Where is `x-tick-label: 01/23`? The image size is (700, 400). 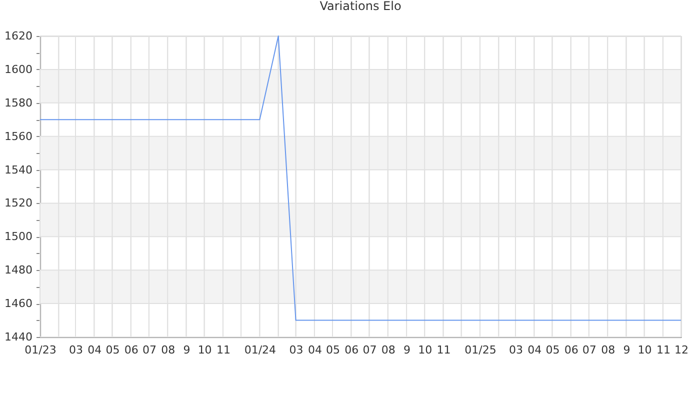 x-tick-label: 01/23 is located at coordinates (40, 350).